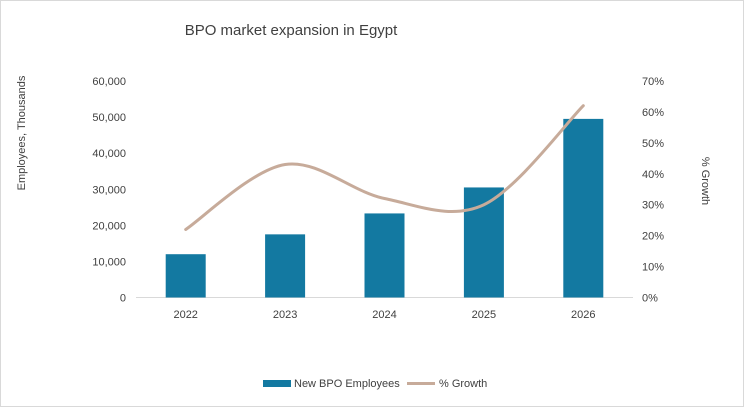 The height and width of the screenshot is (411, 744). Describe the element at coordinates (185, 276) in the screenshot. I see `bar-2022` at that location.